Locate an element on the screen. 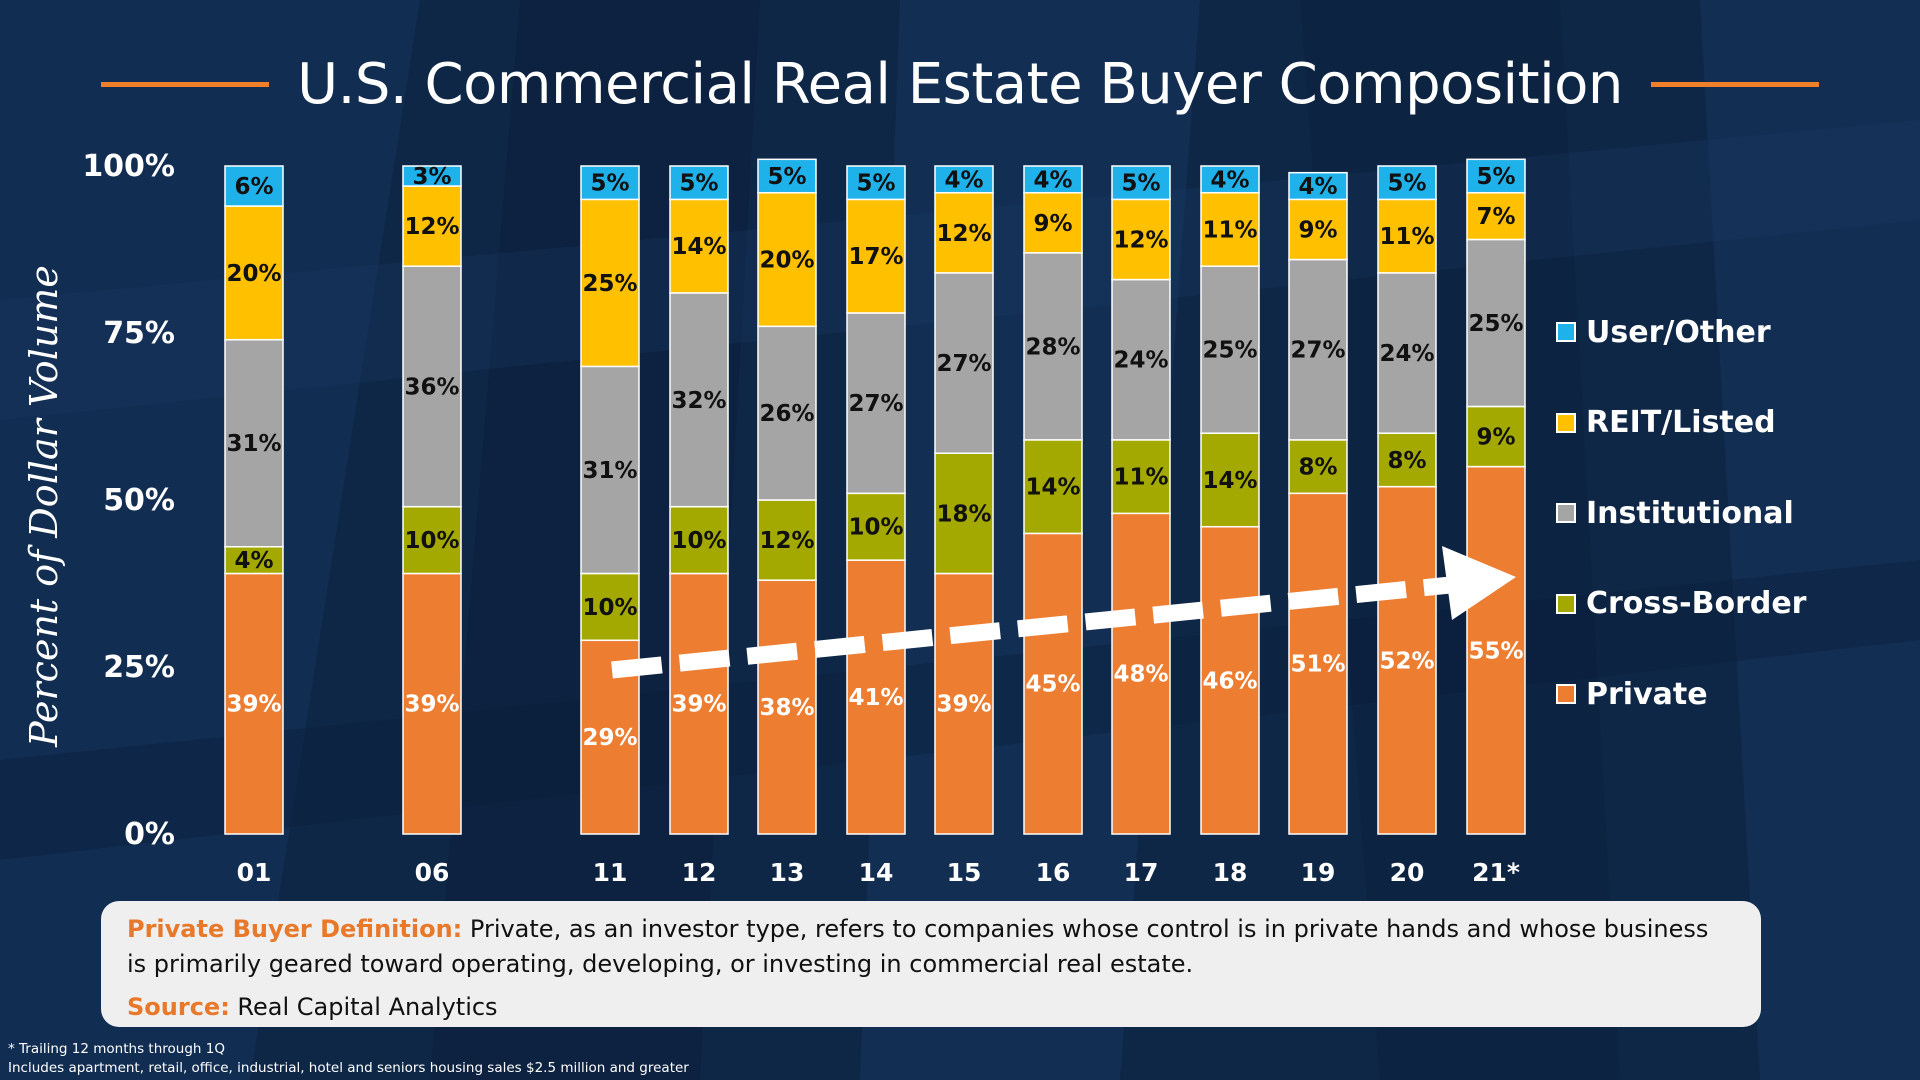  label-institutional-17: 24% is located at coordinates (1140, 361).